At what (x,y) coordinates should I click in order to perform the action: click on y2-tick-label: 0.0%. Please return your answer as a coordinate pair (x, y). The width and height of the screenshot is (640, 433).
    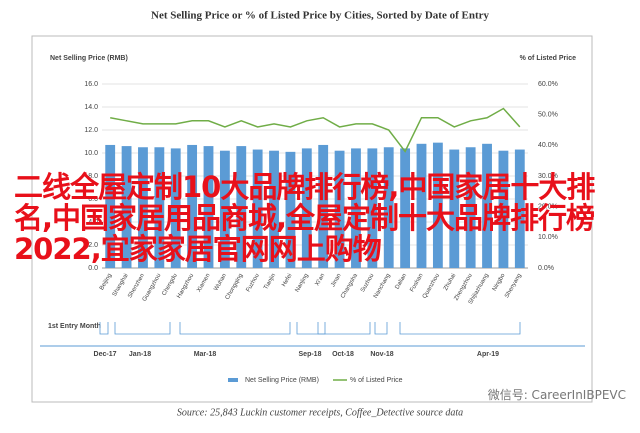
    Looking at the image, I should click on (546, 268).